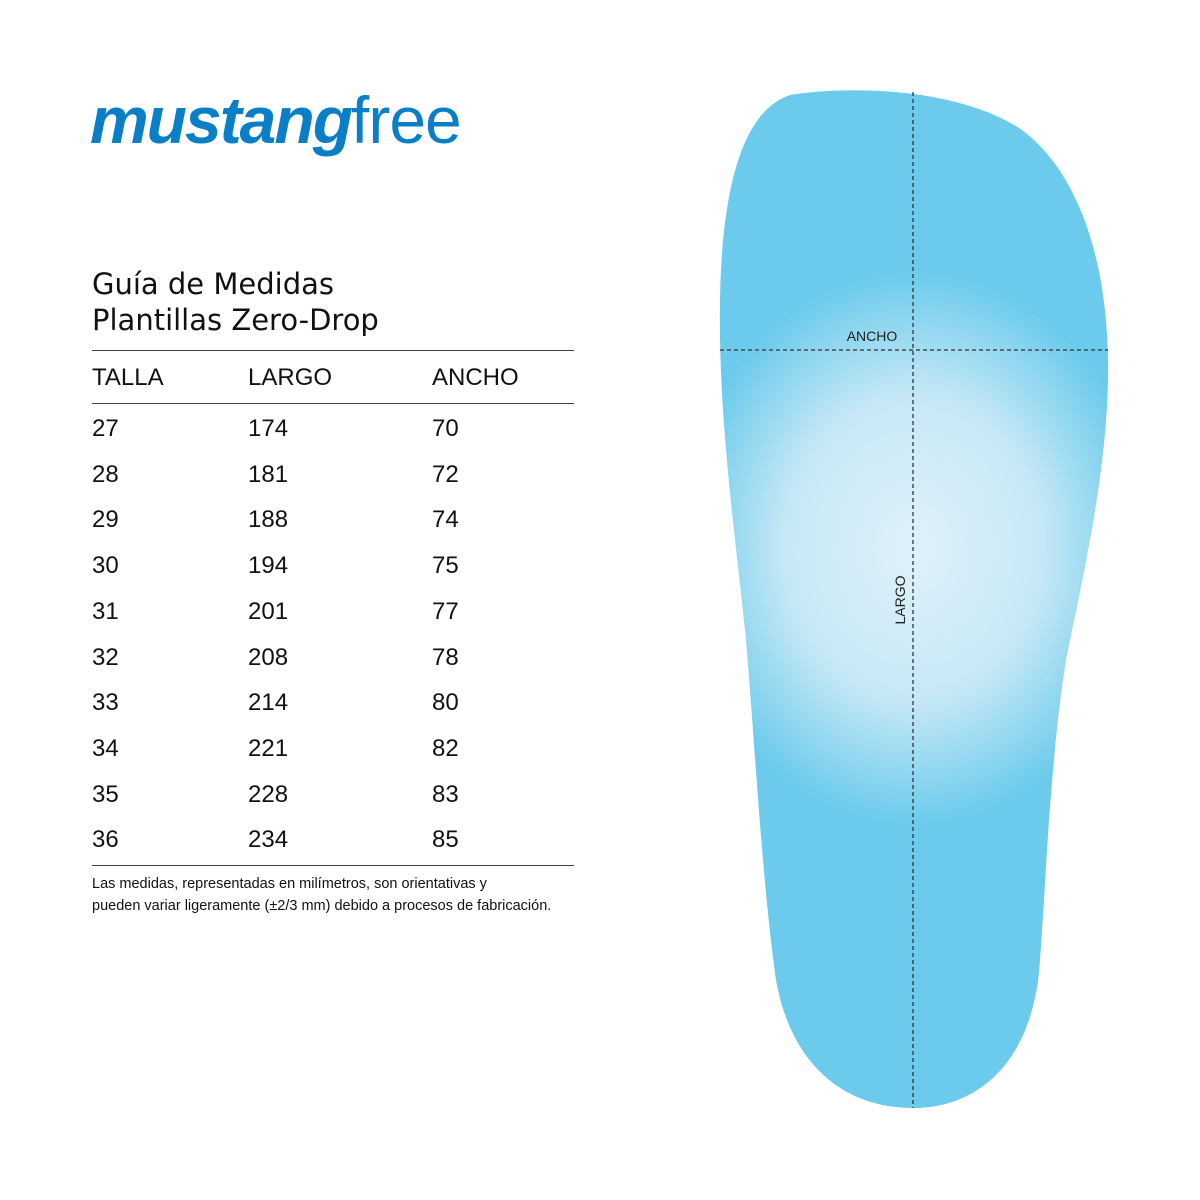 The width and height of the screenshot is (1200, 1200). I want to click on length-label: LARGO, so click(900, 599).